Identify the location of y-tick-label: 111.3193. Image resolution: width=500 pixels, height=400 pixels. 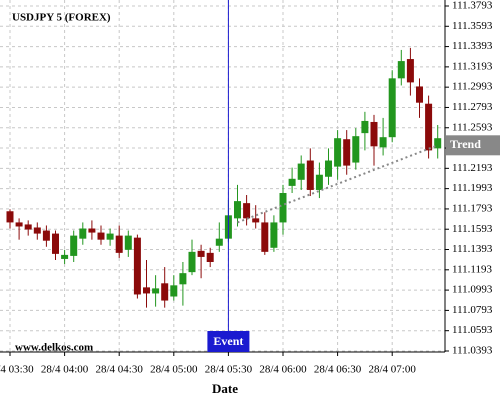
(472, 66).